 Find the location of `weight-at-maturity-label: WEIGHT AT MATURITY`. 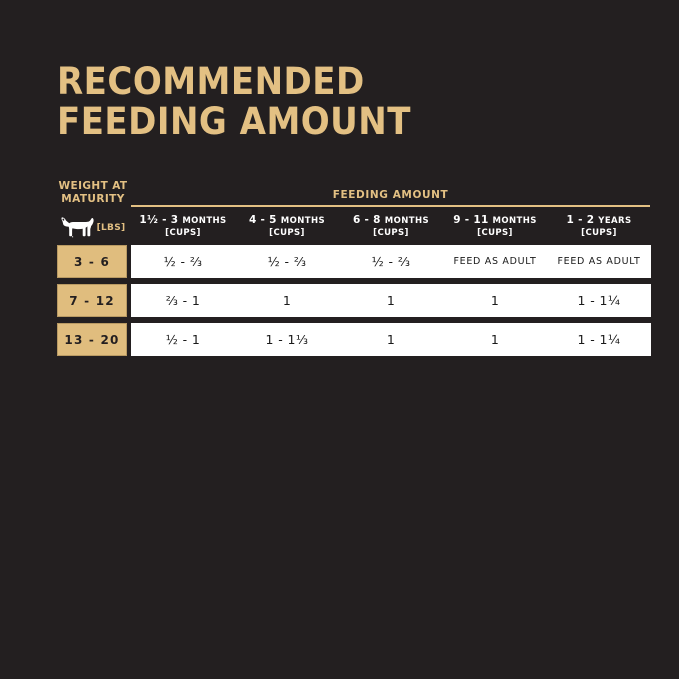

weight-at-maturity-label: WEIGHT AT MATURITY is located at coordinates (93, 192).